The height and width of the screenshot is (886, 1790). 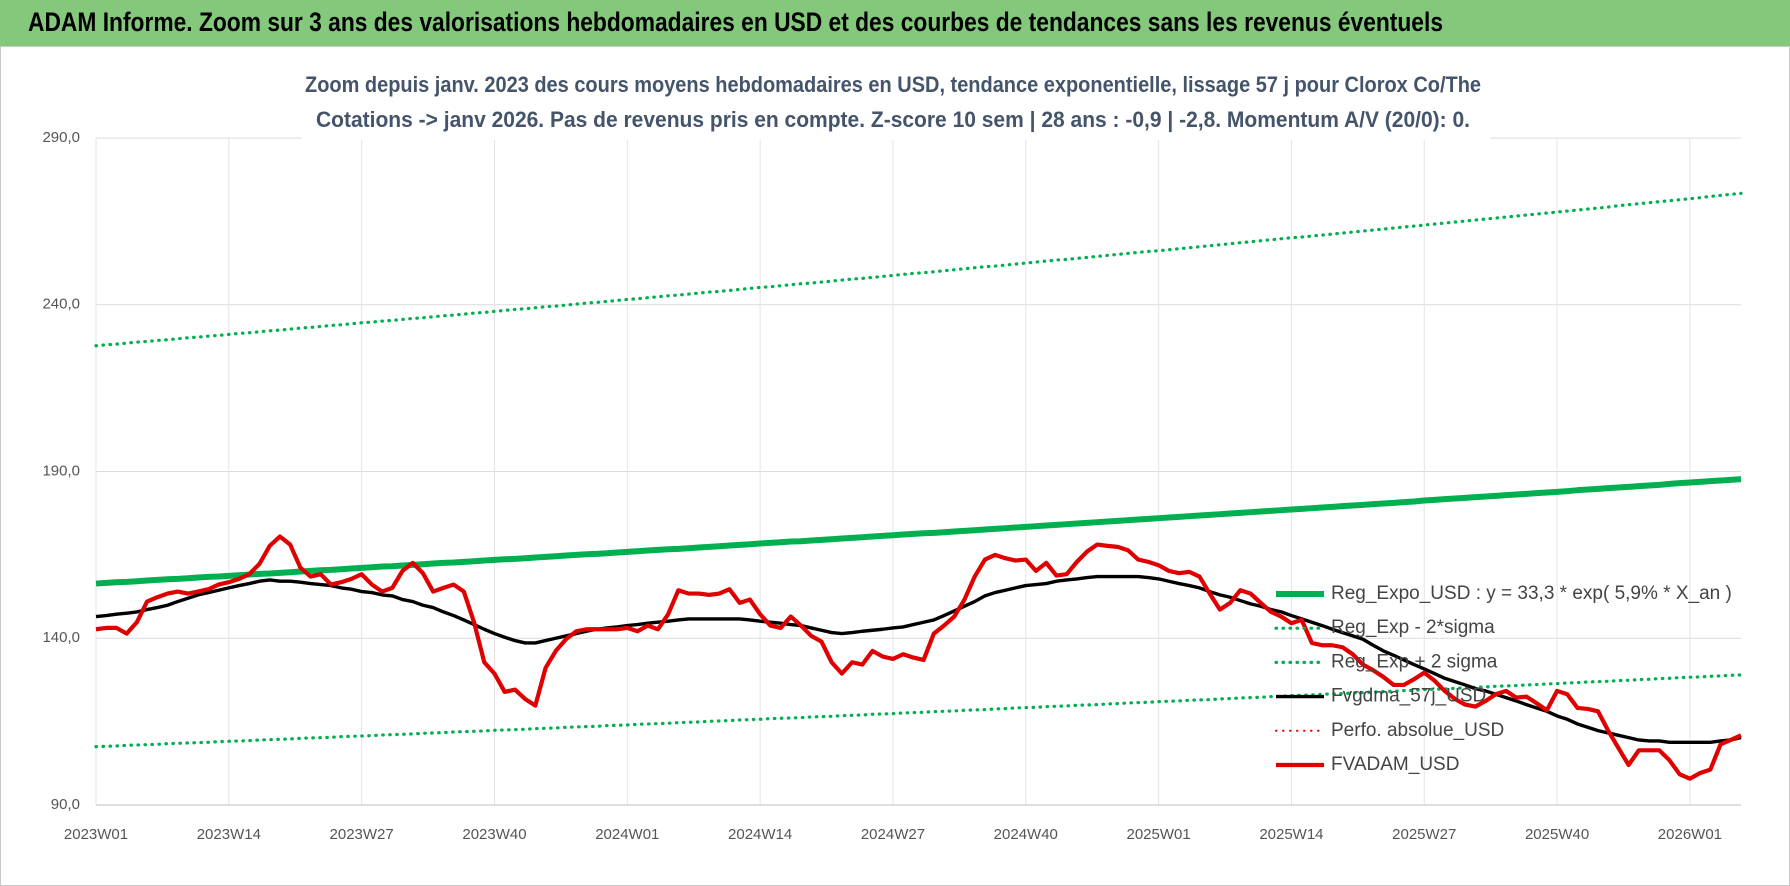 I want to click on x-tick-label: 2023W27, so click(x=362, y=834).